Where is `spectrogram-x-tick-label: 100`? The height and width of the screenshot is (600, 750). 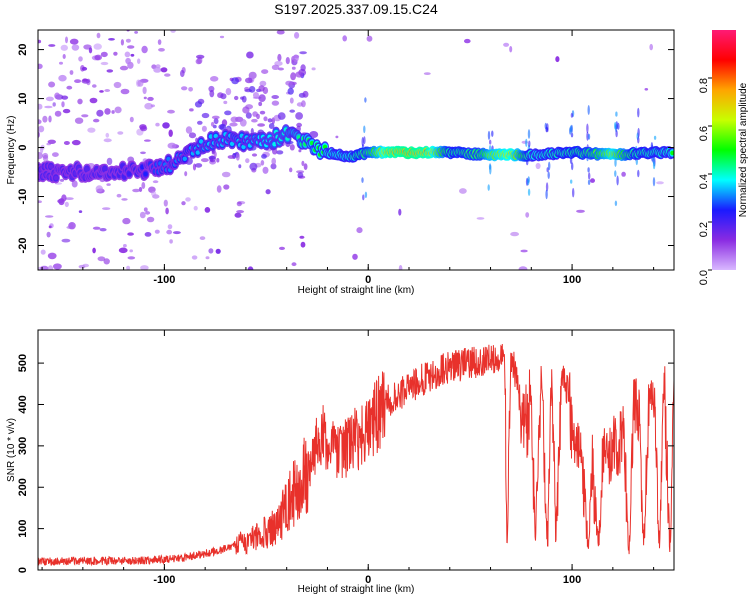 spectrogram-x-tick-label: 100 is located at coordinates (572, 280).